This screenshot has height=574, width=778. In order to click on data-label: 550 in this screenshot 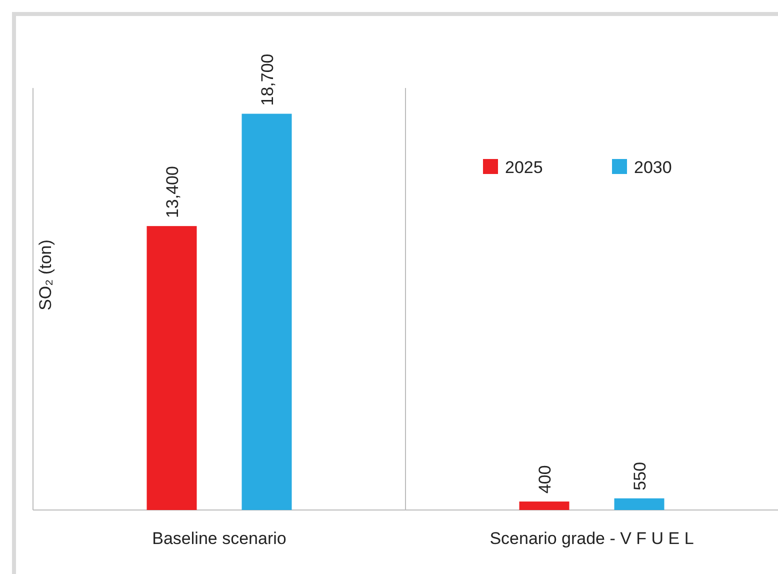, I will do `click(640, 476)`.